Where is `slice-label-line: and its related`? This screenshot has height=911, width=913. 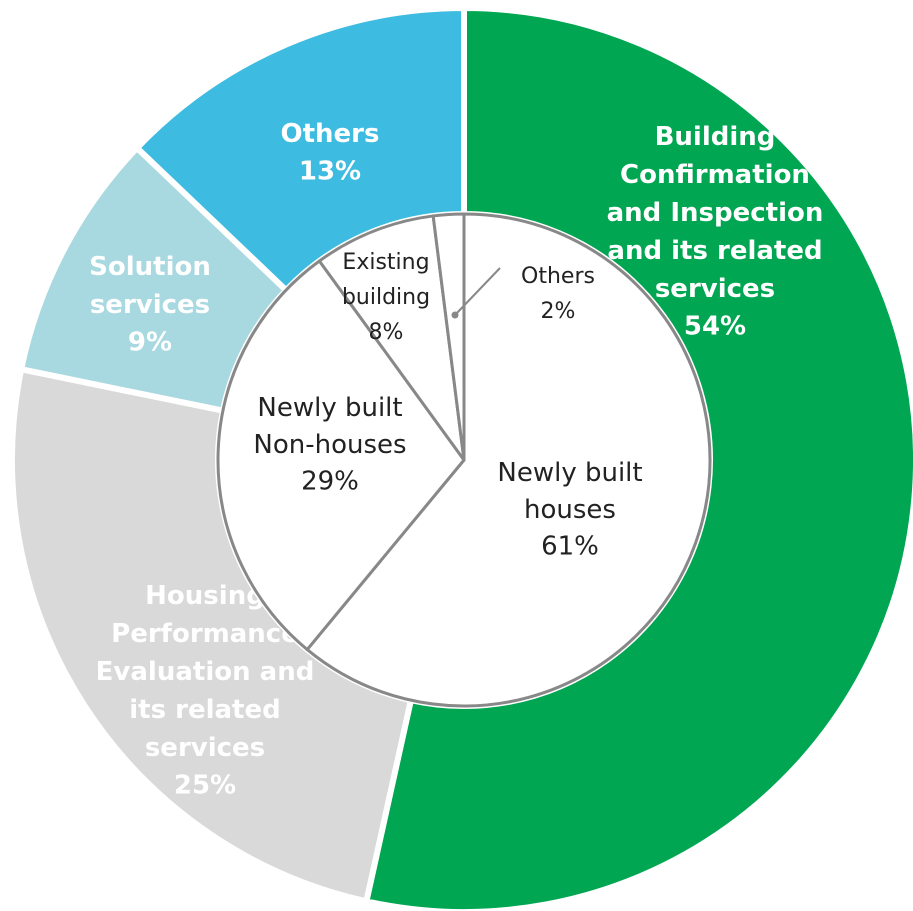 slice-label-line: and its related is located at coordinates (714, 251).